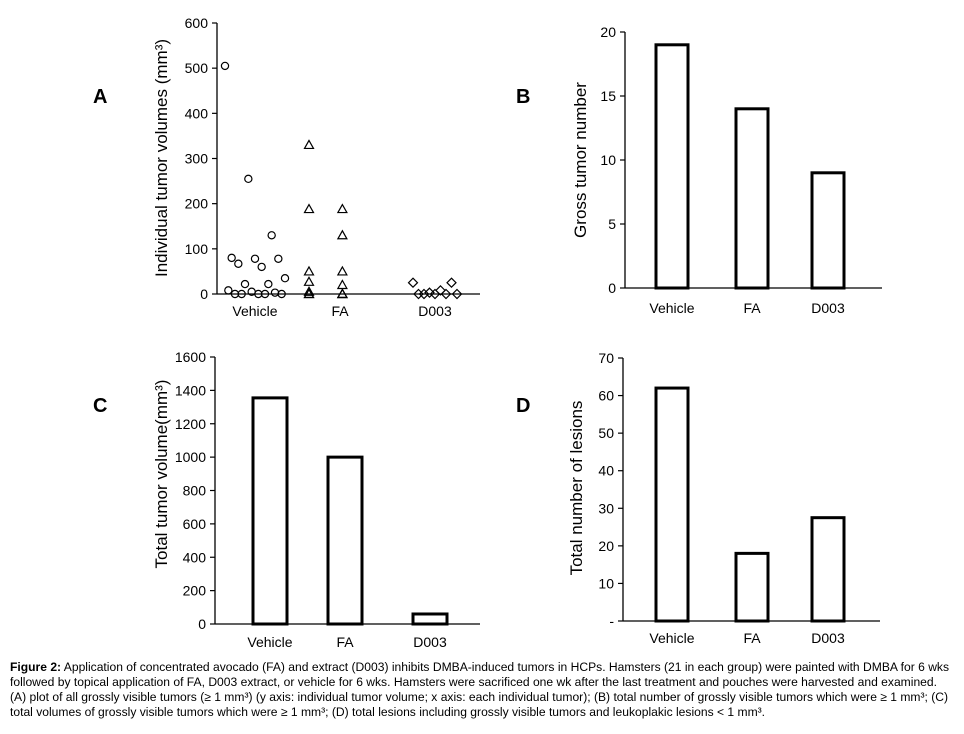 The width and height of the screenshot is (964, 734). Describe the element at coordinates (523, 406) in the screenshot. I see `panel-d-letter: D` at that location.